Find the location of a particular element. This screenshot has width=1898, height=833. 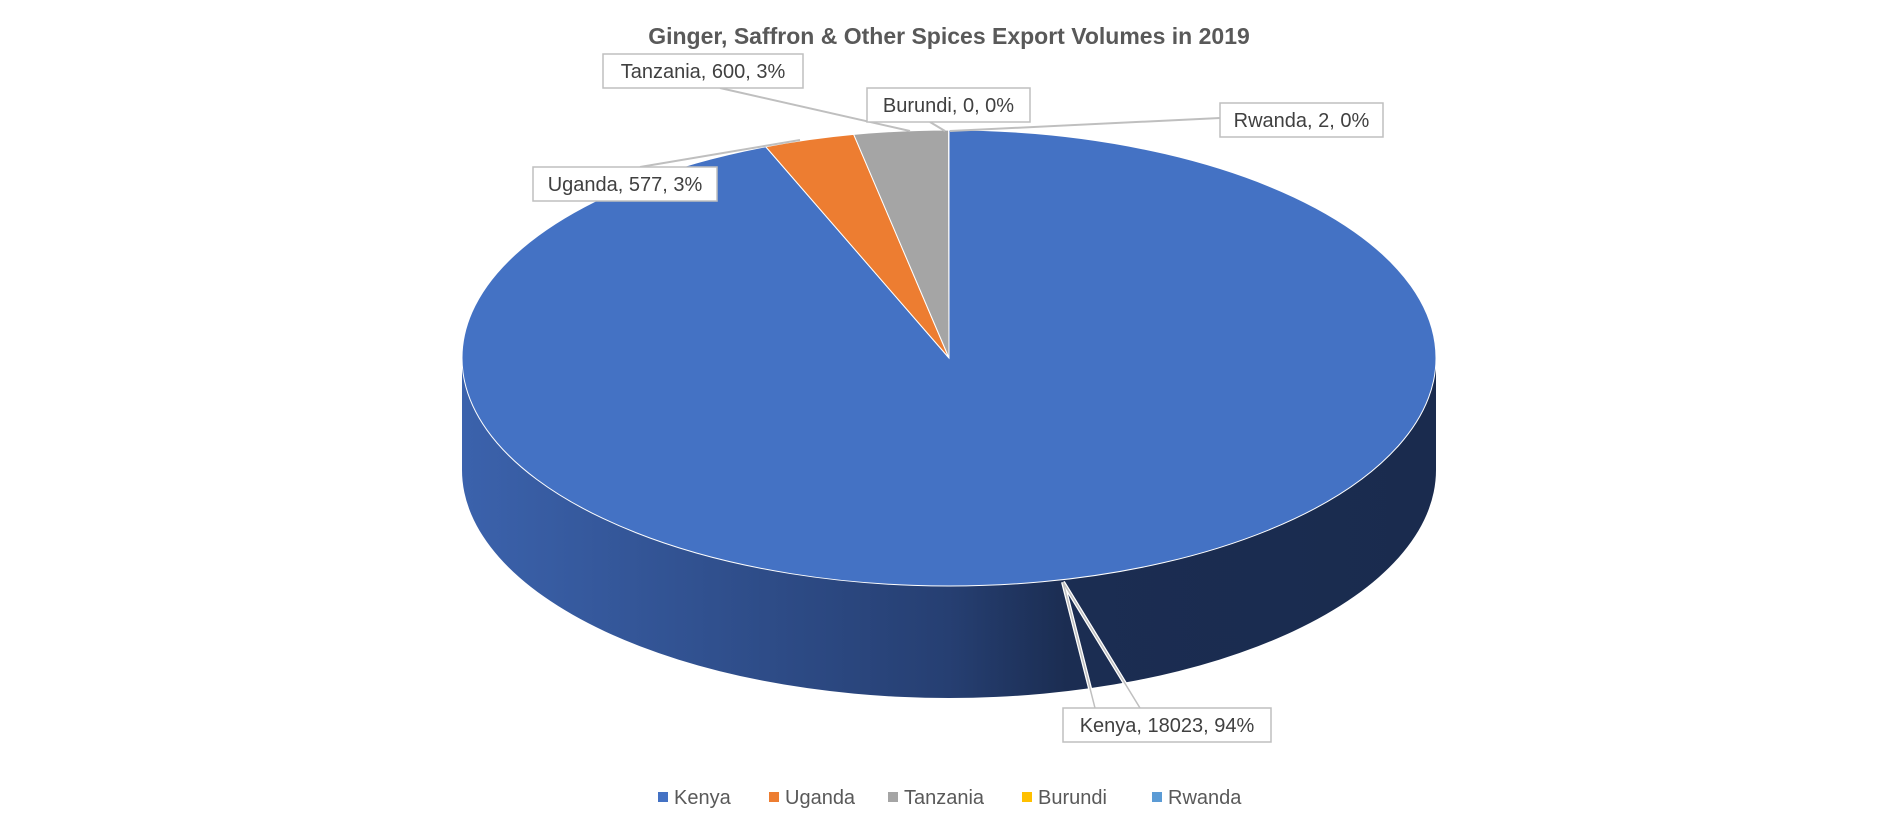

svg-text: Uganda, 577, 3% is located at coordinates (625, 185).